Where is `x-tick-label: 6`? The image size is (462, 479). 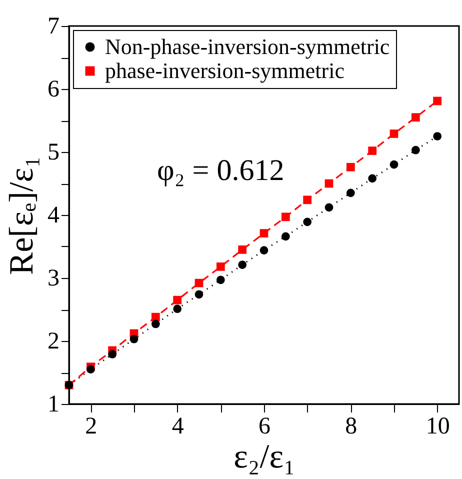 x-tick-label: 6 is located at coordinates (264, 427).